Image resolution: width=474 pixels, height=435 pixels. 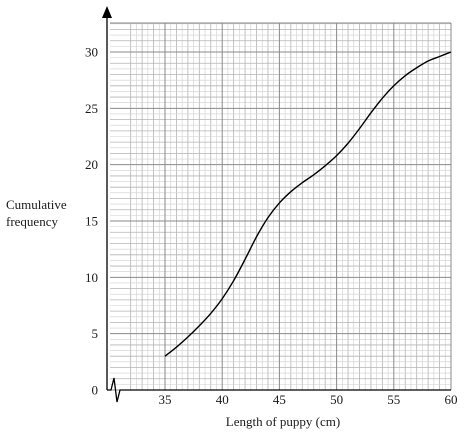 What do you see at coordinates (393, 399) in the screenshot?
I see `x-tick-label: 55` at bounding box center [393, 399].